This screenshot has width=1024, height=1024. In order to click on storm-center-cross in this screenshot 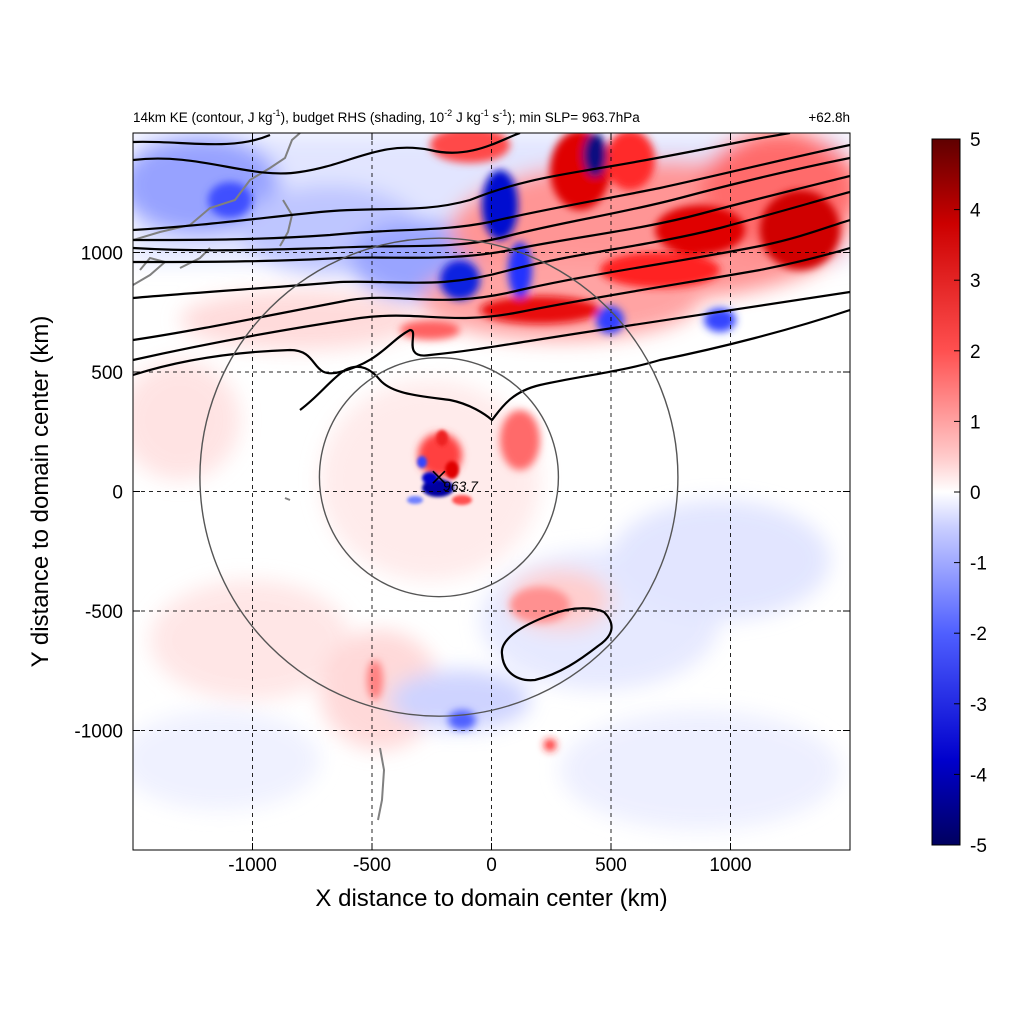, I will do `click(439, 477)`.